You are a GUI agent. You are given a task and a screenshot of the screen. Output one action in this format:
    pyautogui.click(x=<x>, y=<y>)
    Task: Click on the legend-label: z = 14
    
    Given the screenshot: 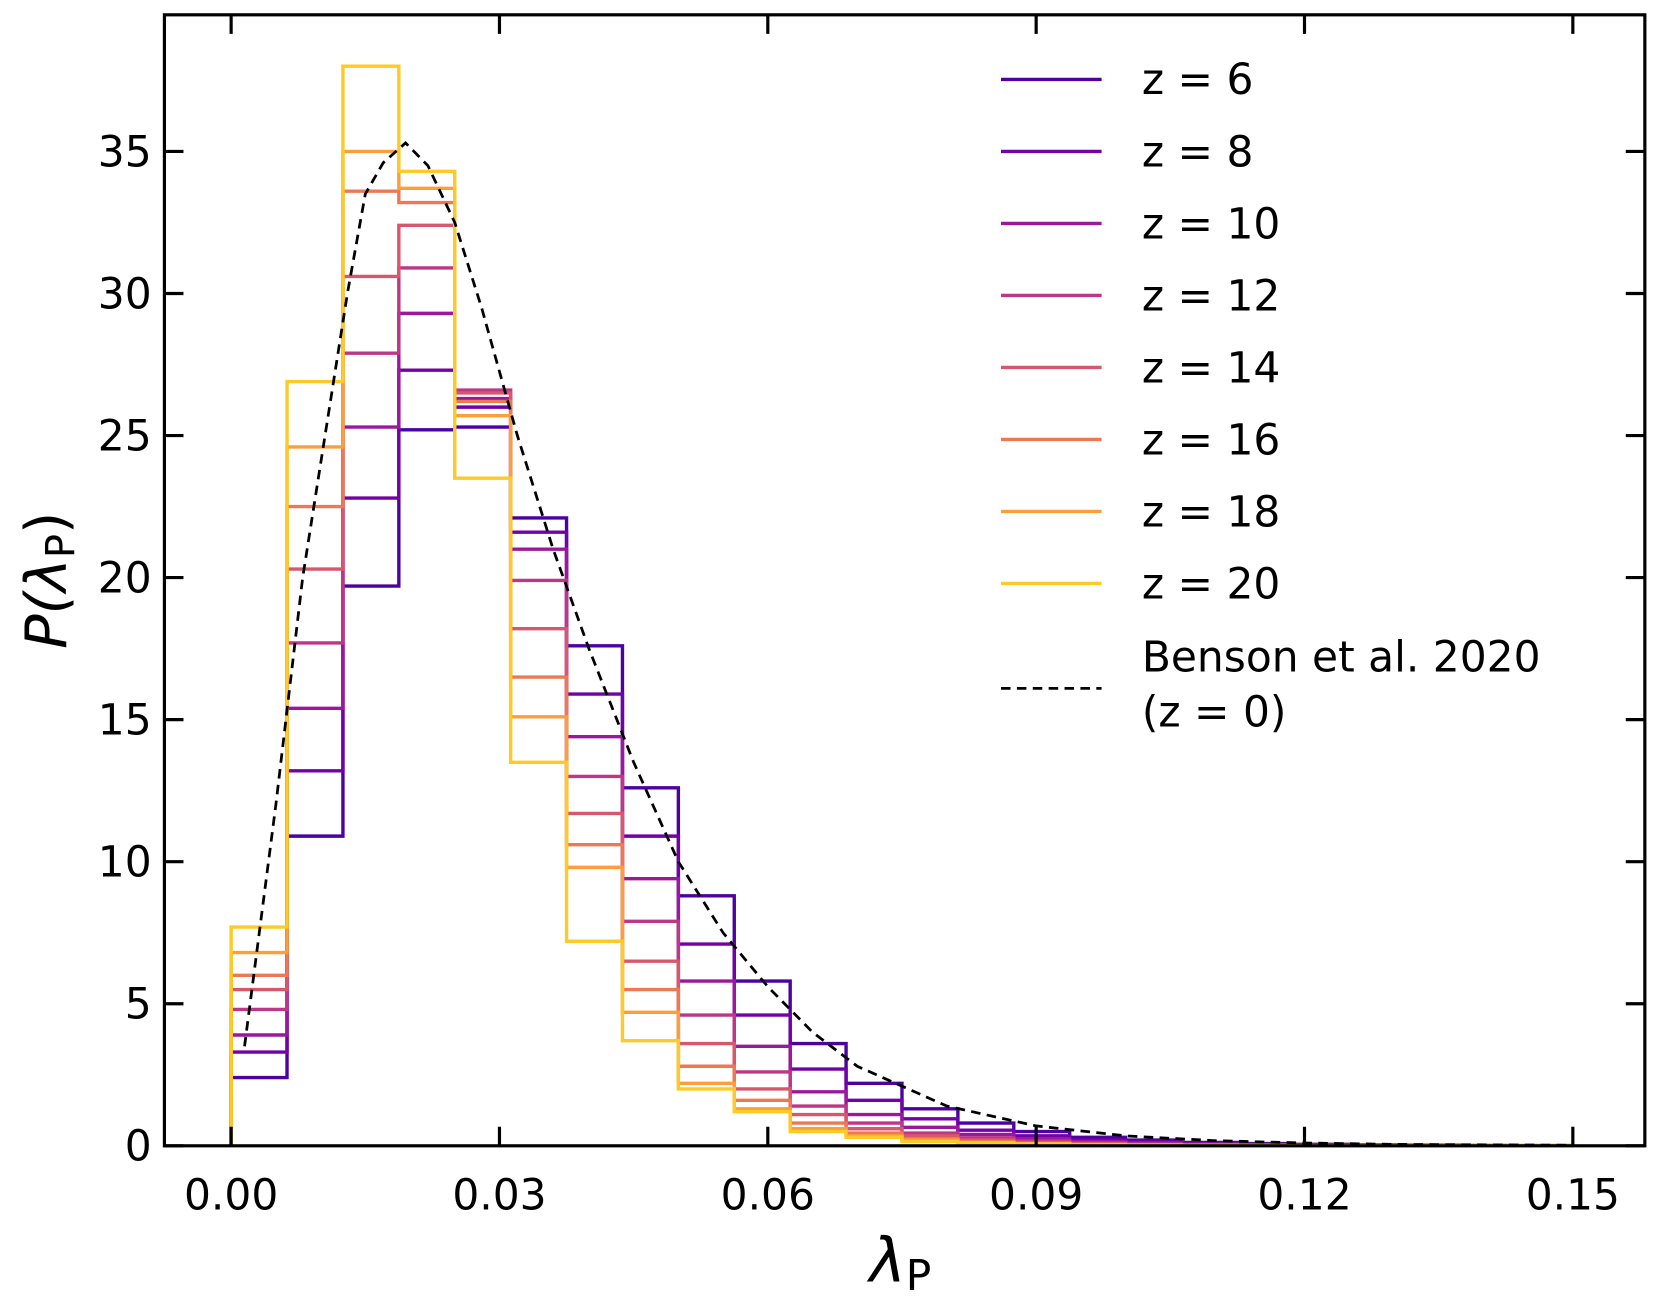 What is the action you would take?
    pyautogui.click(x=1211, y=367)
    